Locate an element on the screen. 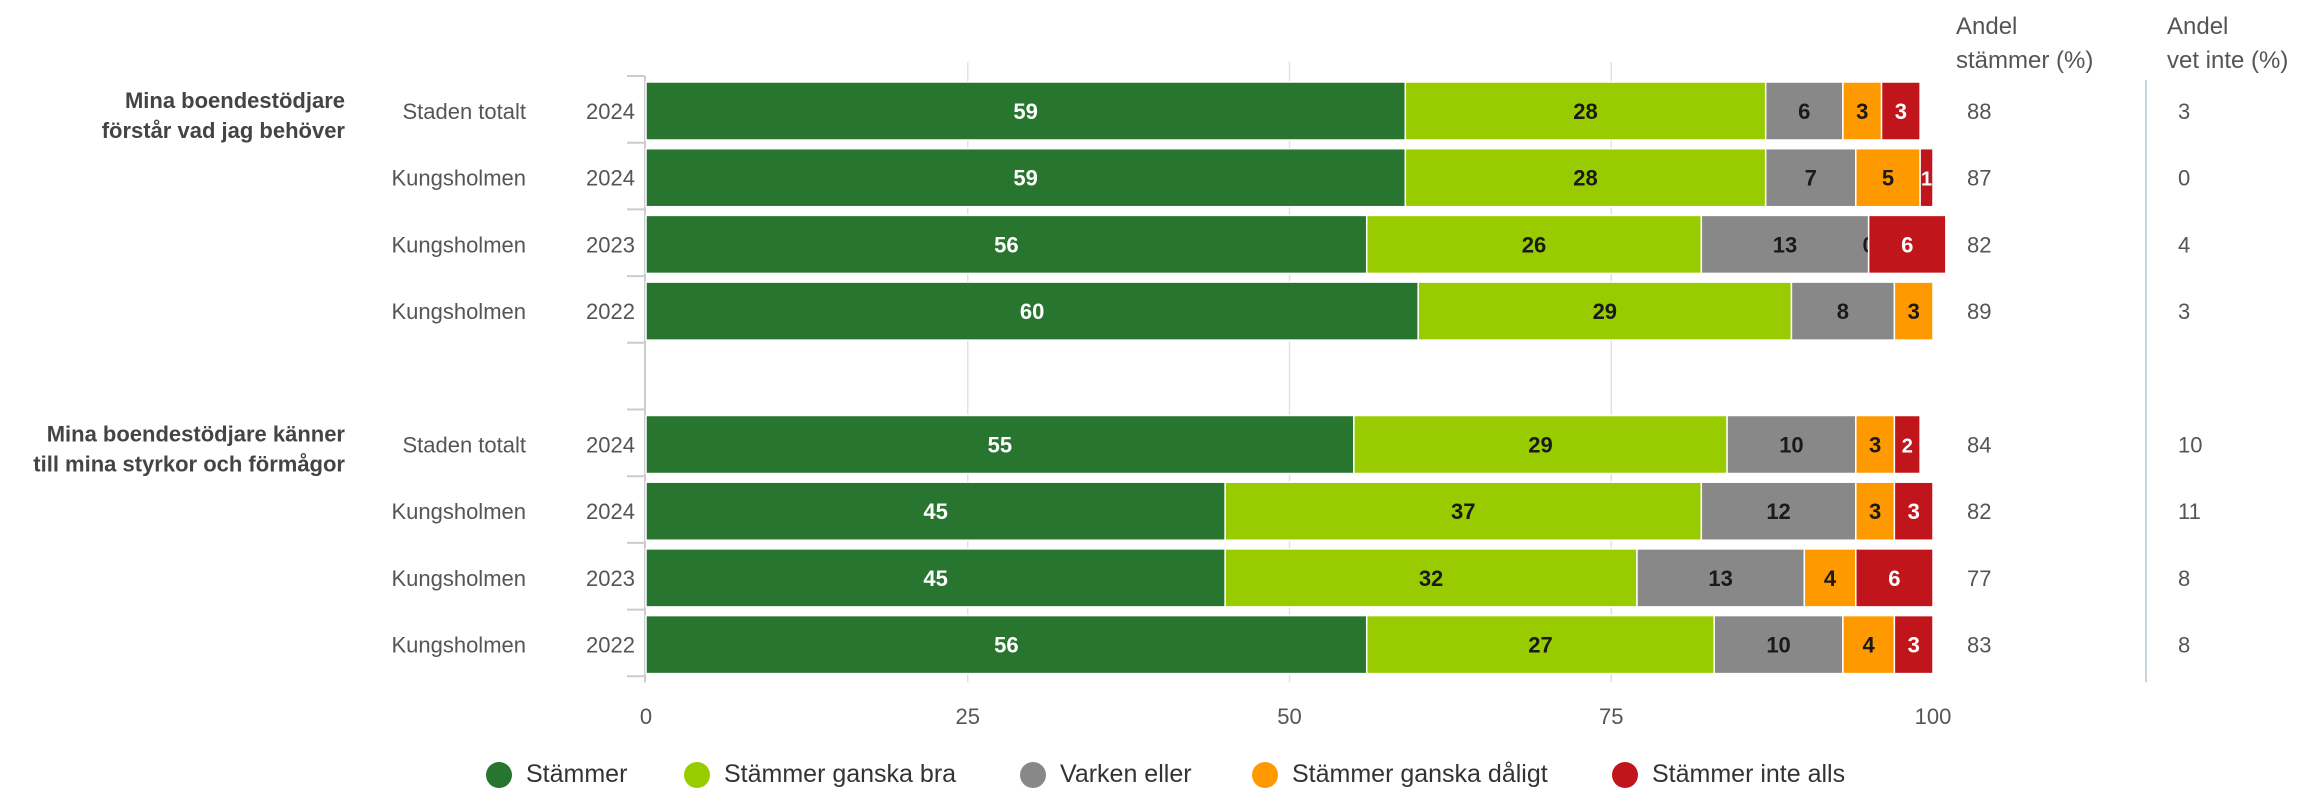 Image resolution: width=2304 pixels, height=798 pixels. andel-stammer-value: 88 is located at coordinates (1979, 111).